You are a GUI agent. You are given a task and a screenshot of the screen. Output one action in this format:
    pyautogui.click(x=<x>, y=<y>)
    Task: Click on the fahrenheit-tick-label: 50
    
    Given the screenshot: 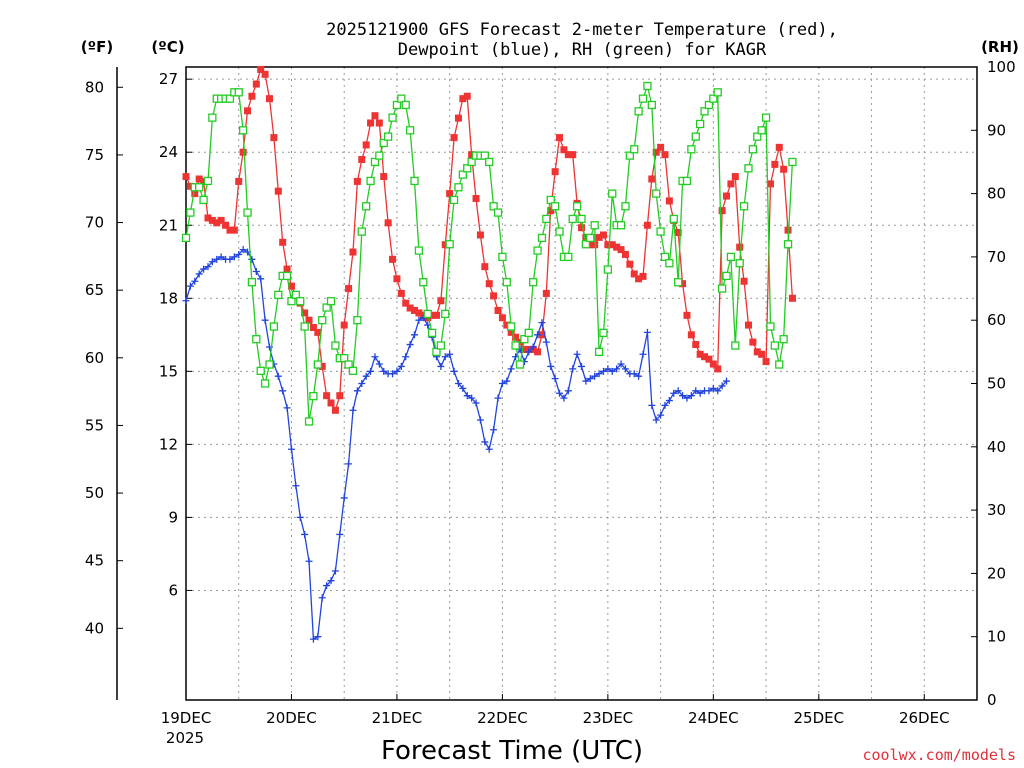 What is the action you would take?
    pyautogui.click(x=94, y=493)
    